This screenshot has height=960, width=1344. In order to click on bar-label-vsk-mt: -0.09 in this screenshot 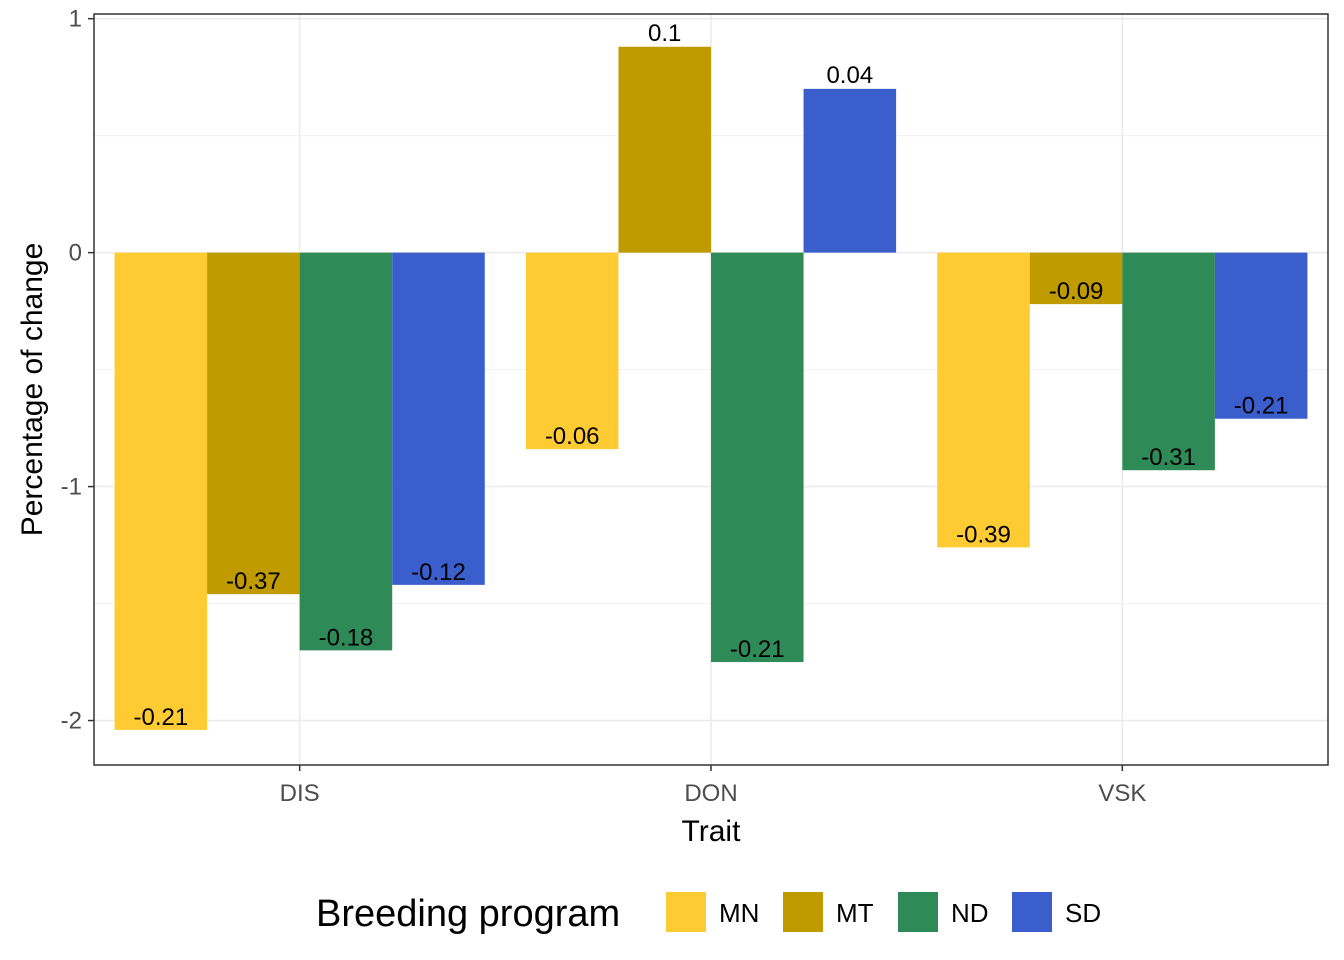, I will do `click(1076, 291)`.